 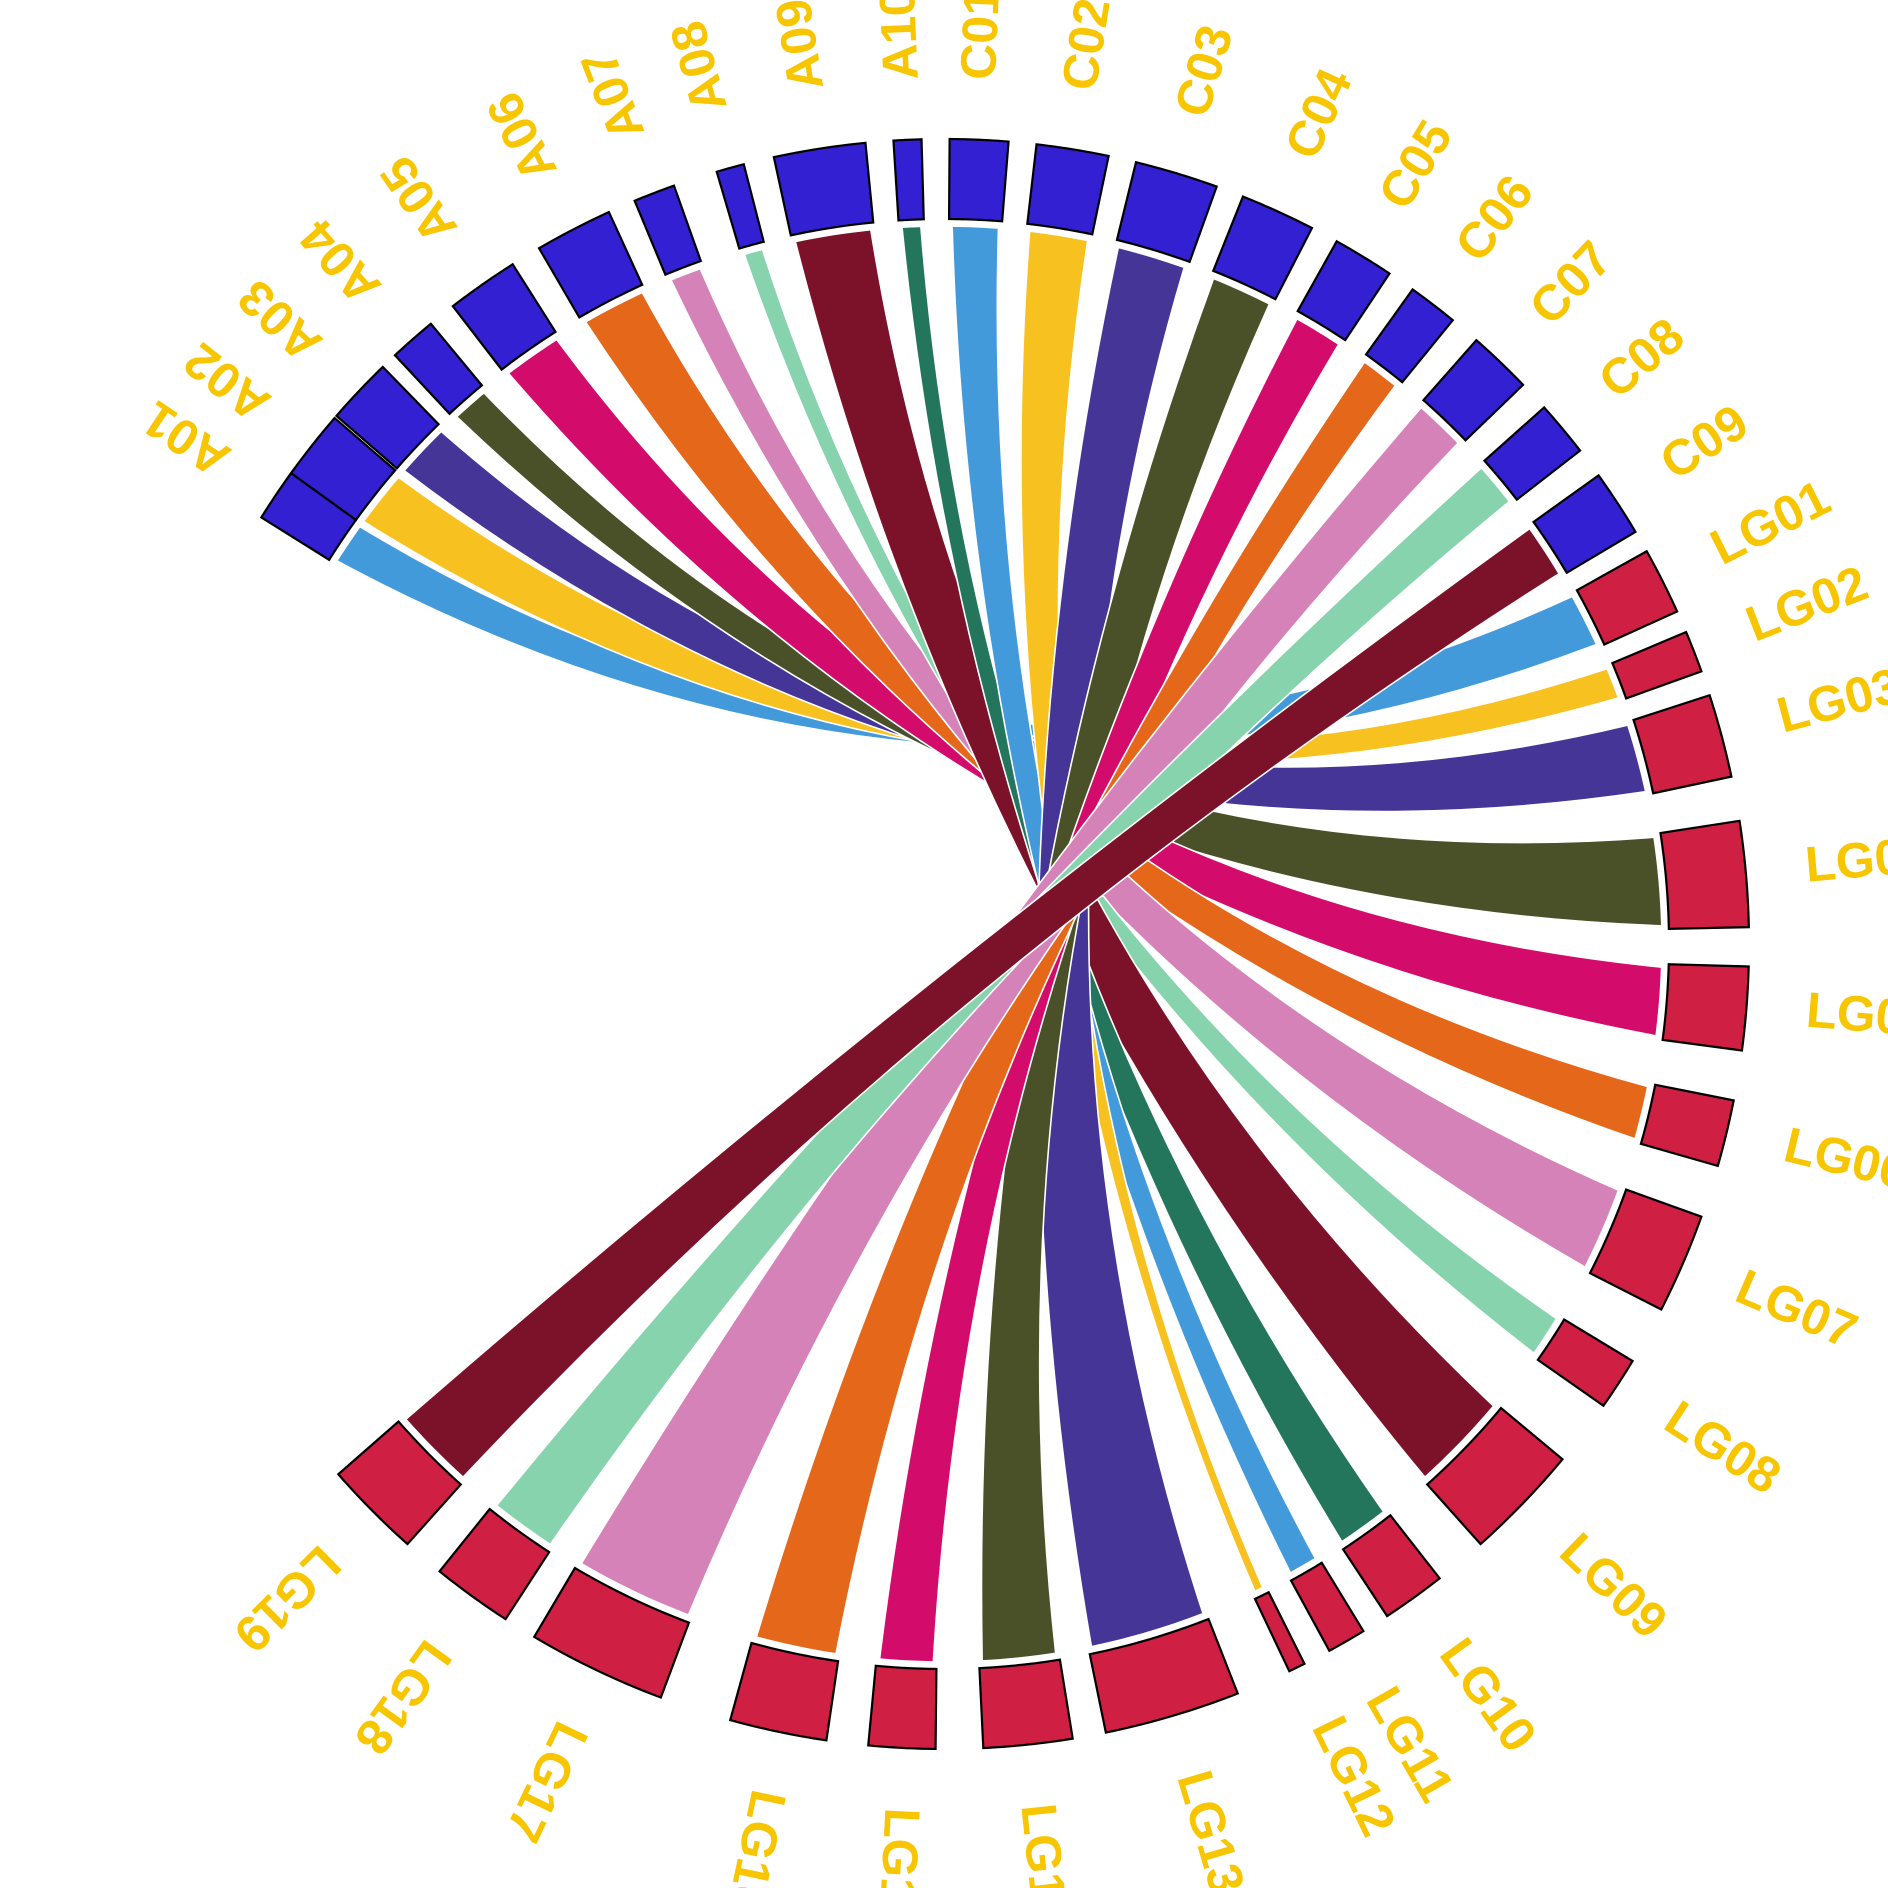 What do you see at coordinates (1682, 744) in the screenshot?
I see `chromosome-block-lg03` at bounding box center [1682, 744].